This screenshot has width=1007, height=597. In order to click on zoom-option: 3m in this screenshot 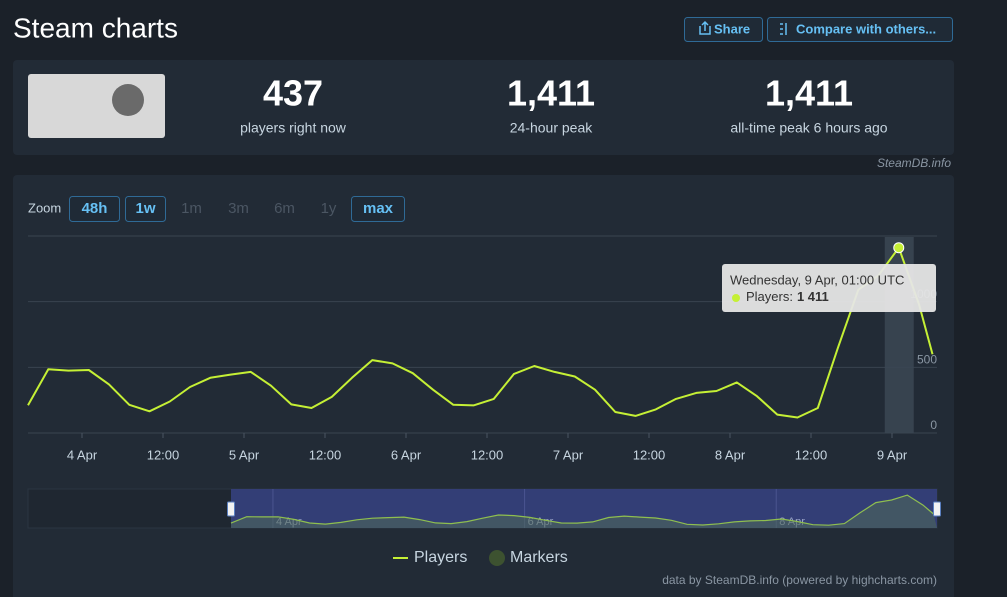, I will do `click(238, 208)`.